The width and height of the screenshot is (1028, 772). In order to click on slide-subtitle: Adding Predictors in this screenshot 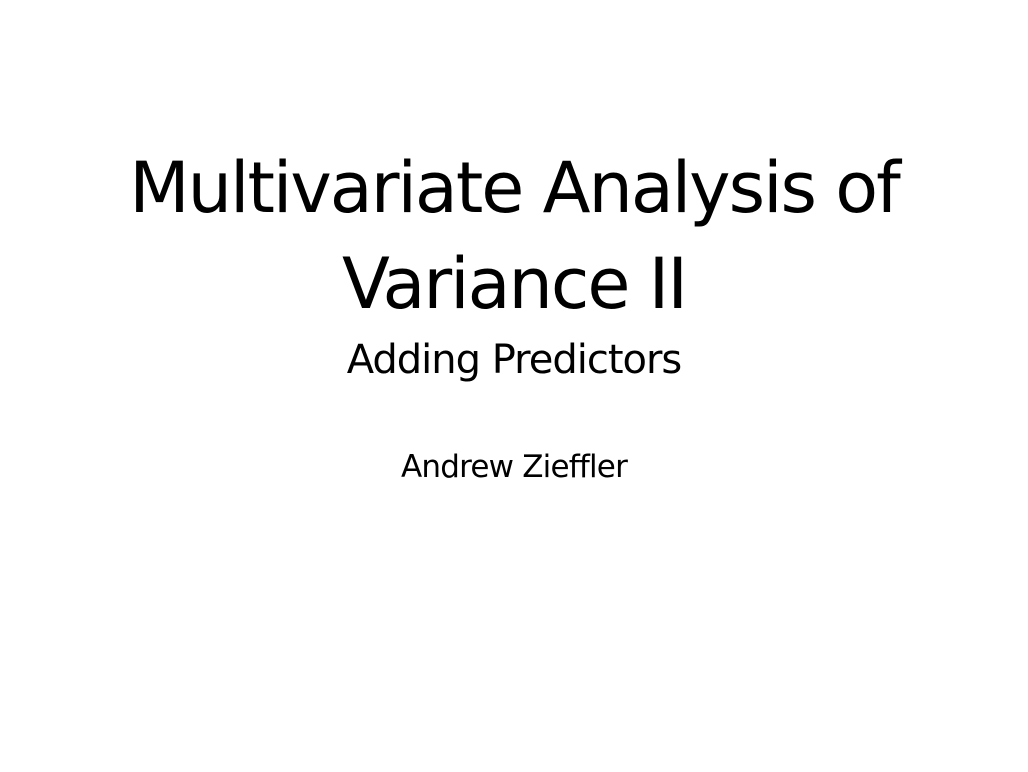, I will do `click(514, 360)`.